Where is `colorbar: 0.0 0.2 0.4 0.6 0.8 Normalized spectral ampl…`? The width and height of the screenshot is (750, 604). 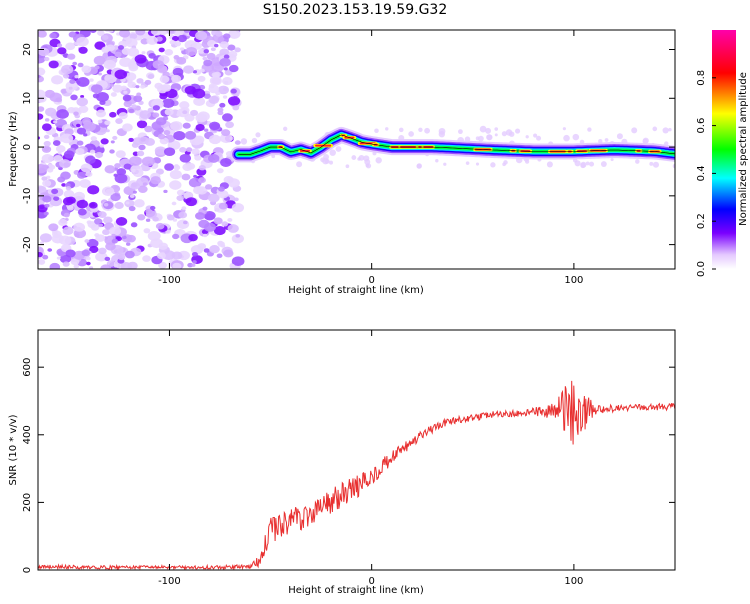 colorbar: 0.0 0.2 0.4 0.6 0.8 Normalized spectral ampl… is located at coordinates (722, 153).